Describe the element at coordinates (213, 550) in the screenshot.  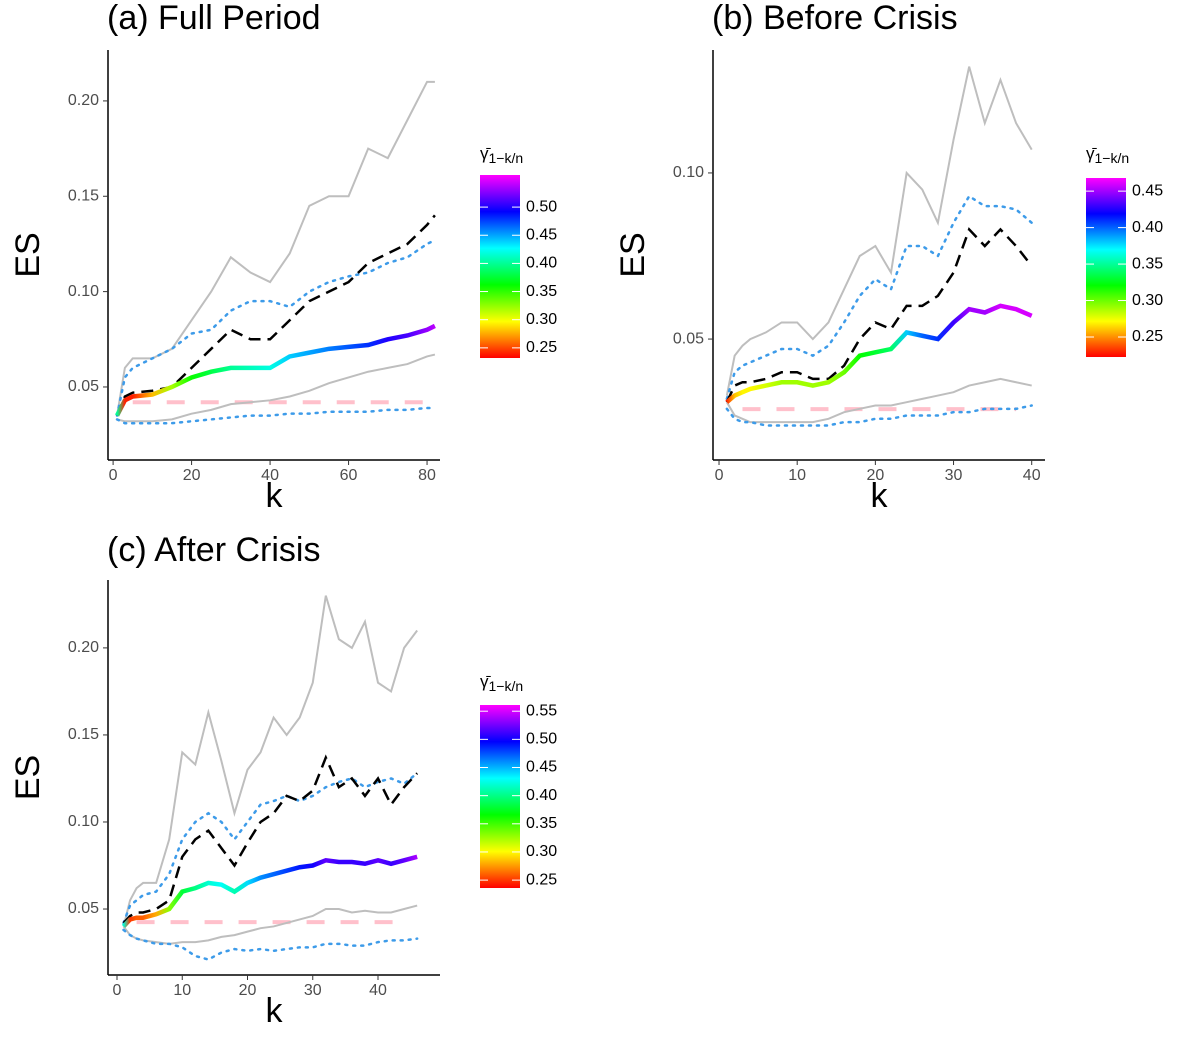
I see `panel-title: (c) After Crisis` at that location.